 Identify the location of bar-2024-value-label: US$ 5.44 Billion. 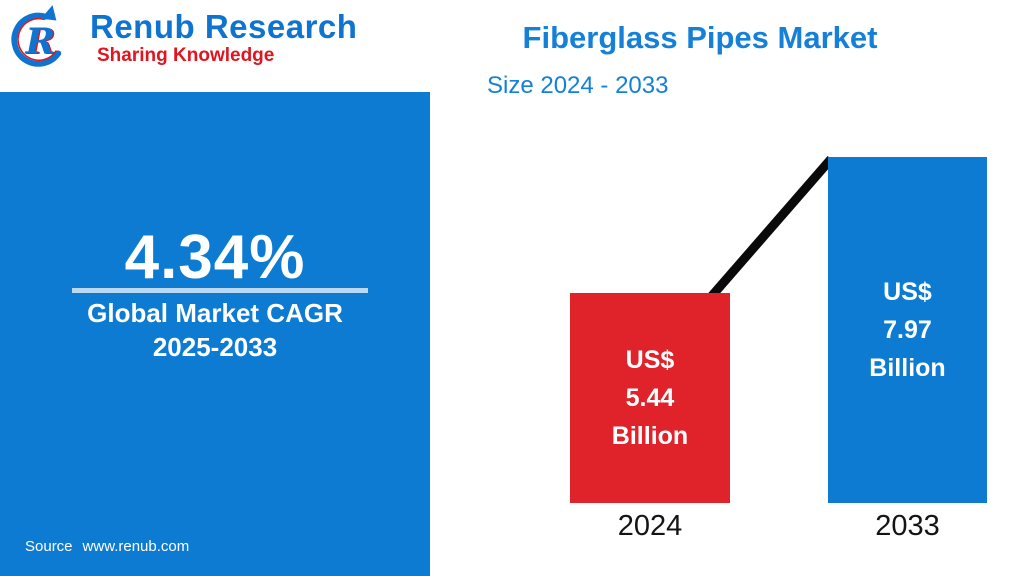
(650, 398).